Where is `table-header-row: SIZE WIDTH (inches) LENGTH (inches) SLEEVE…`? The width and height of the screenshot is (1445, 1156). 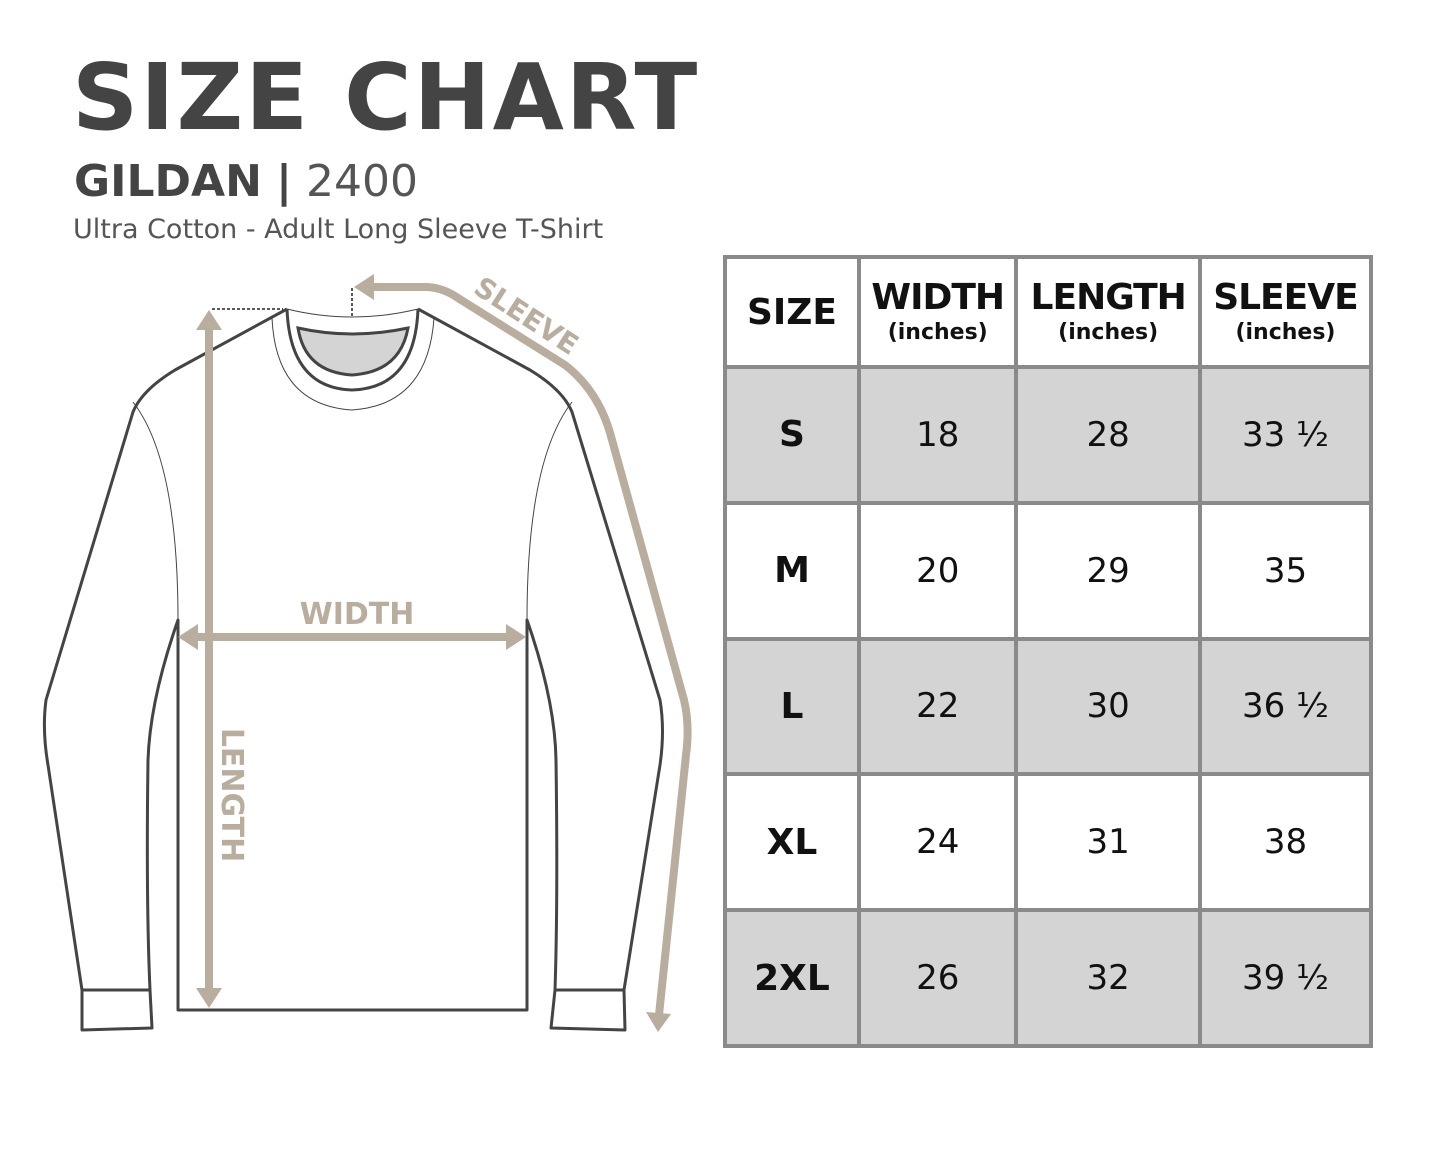 table-header-row: SIZE WIDTH (inches) LENGTH (inches) SLEEVE… is located at coordinates (1048, 312).